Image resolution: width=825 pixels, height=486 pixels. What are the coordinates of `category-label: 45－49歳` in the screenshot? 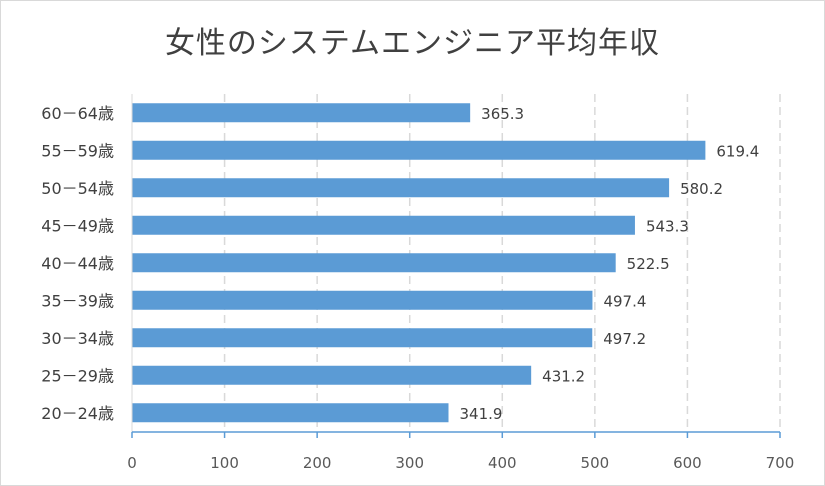 It's located at (77, 225).